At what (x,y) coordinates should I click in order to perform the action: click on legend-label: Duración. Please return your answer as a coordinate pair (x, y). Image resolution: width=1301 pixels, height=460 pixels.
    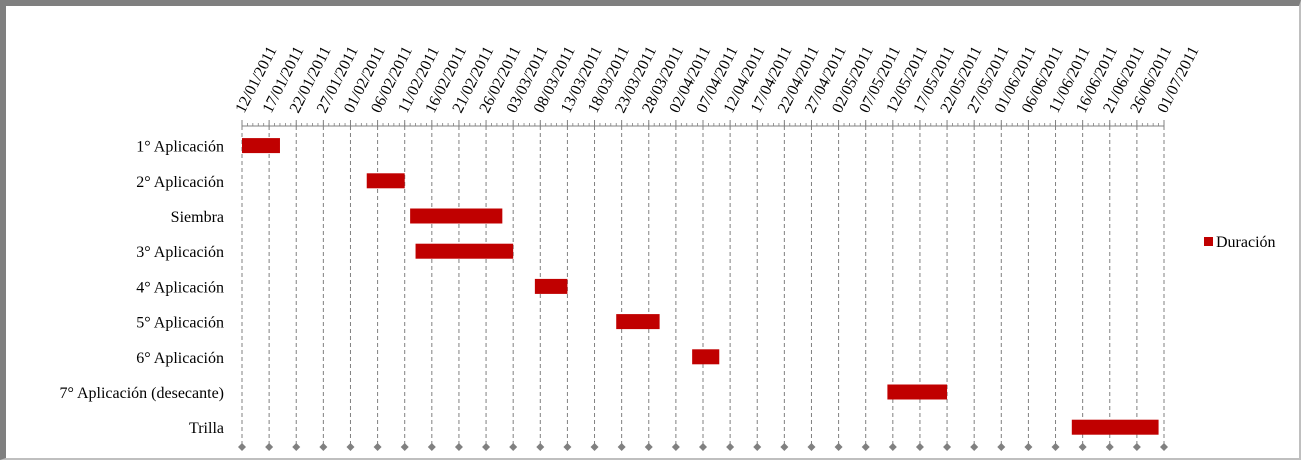
    Looking at the image, I should click on (1246, 242).